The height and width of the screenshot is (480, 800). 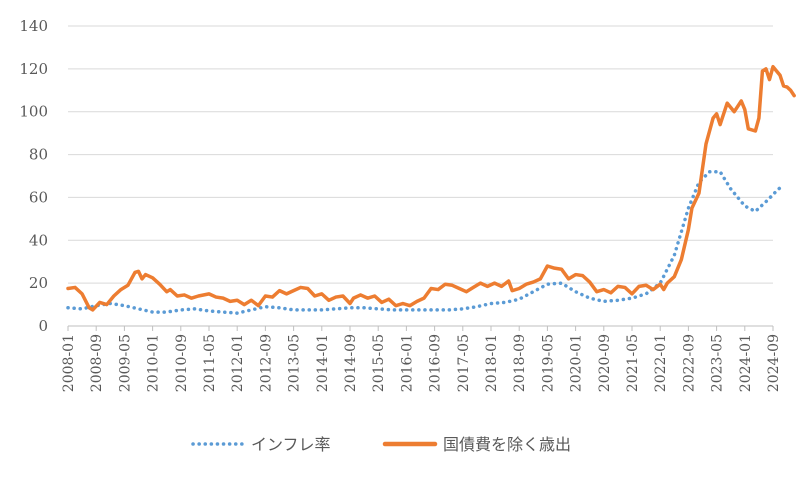 What do you see at coordinates (154, 363) in the screenshot?
I see `x-tick-label: 2010-01` at bounding box center [154, 363].